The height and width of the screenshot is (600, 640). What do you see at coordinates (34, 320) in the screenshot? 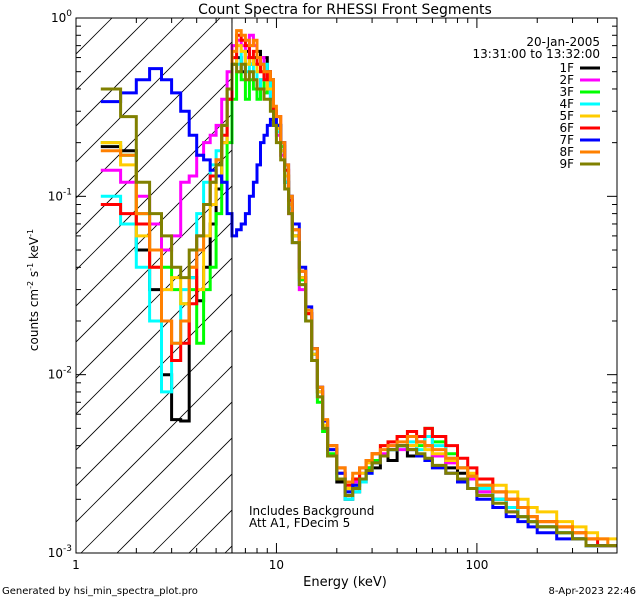
I see `y-label-main: counts cm` at bounding box center [34, 320].